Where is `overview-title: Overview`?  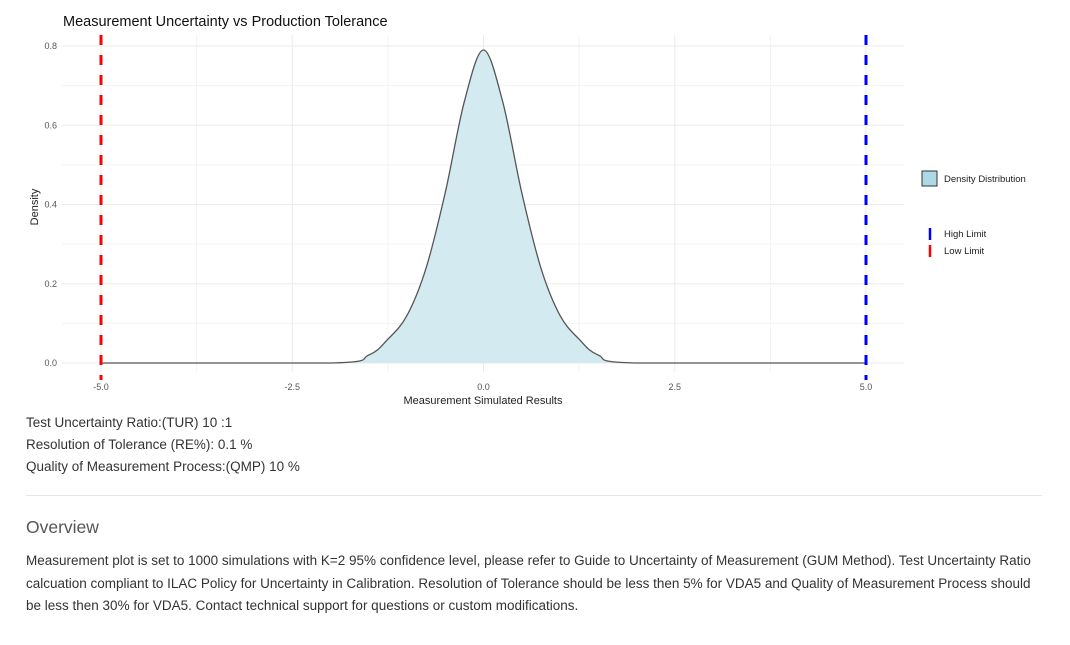
overview-title: Overview is located at coordinates (62, 527).